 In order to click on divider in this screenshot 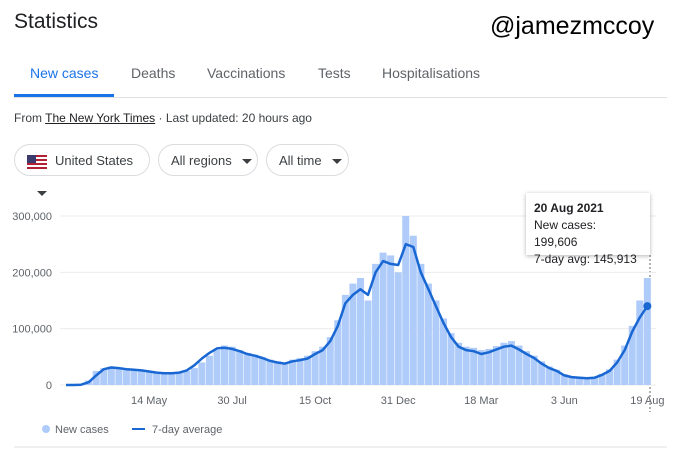, I will do `click(340, 97)`.